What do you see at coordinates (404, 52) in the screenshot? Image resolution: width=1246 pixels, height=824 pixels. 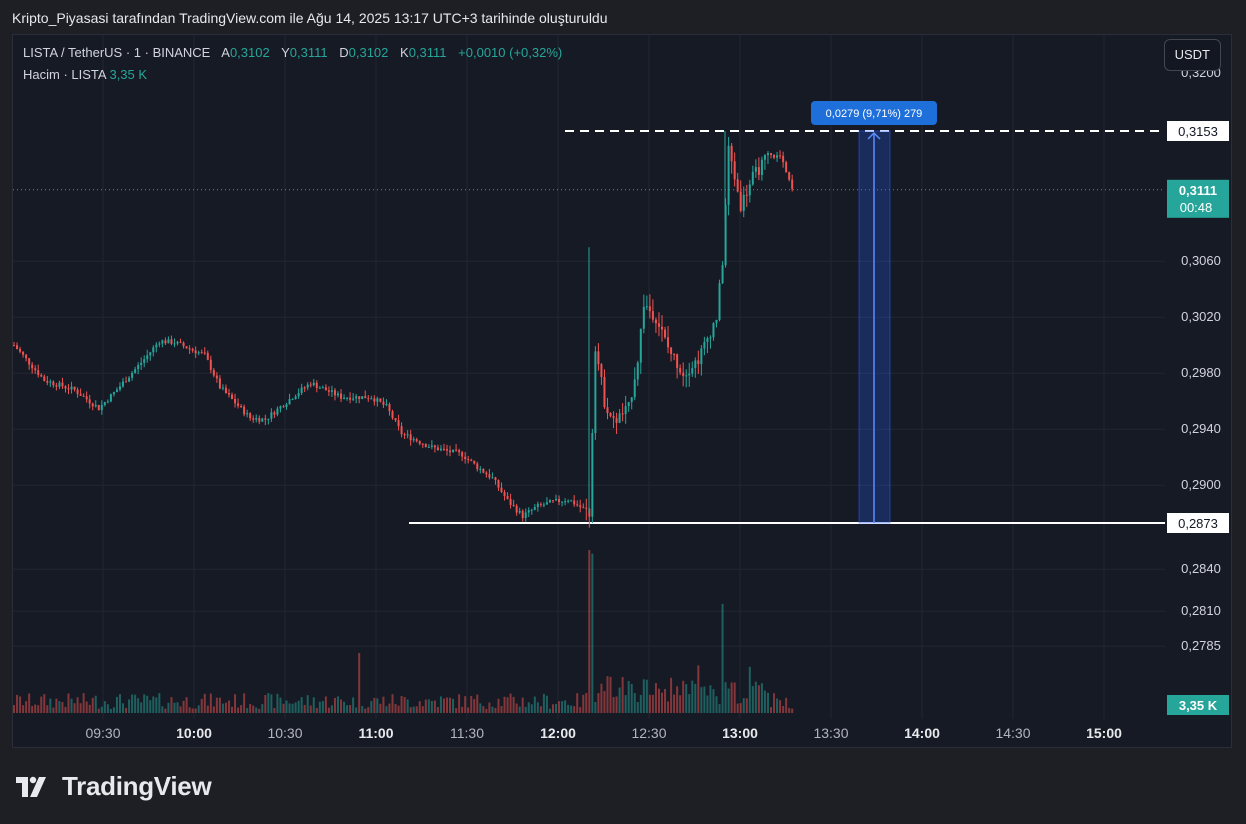 I see `close-label: K` at bounding box center [404, 52].